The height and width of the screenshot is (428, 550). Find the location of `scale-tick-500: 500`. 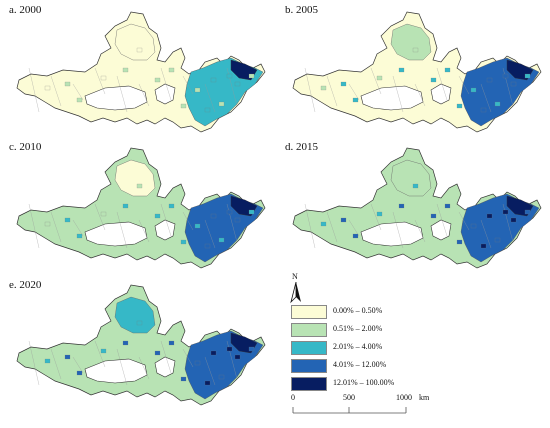

scale-tick-500: 500 is located at coordinates (349, 397).